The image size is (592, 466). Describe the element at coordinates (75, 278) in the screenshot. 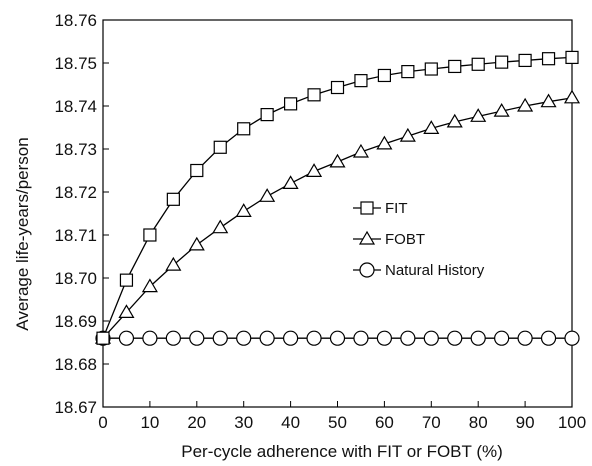

I see `y-tick-label: 18.70` at that location.